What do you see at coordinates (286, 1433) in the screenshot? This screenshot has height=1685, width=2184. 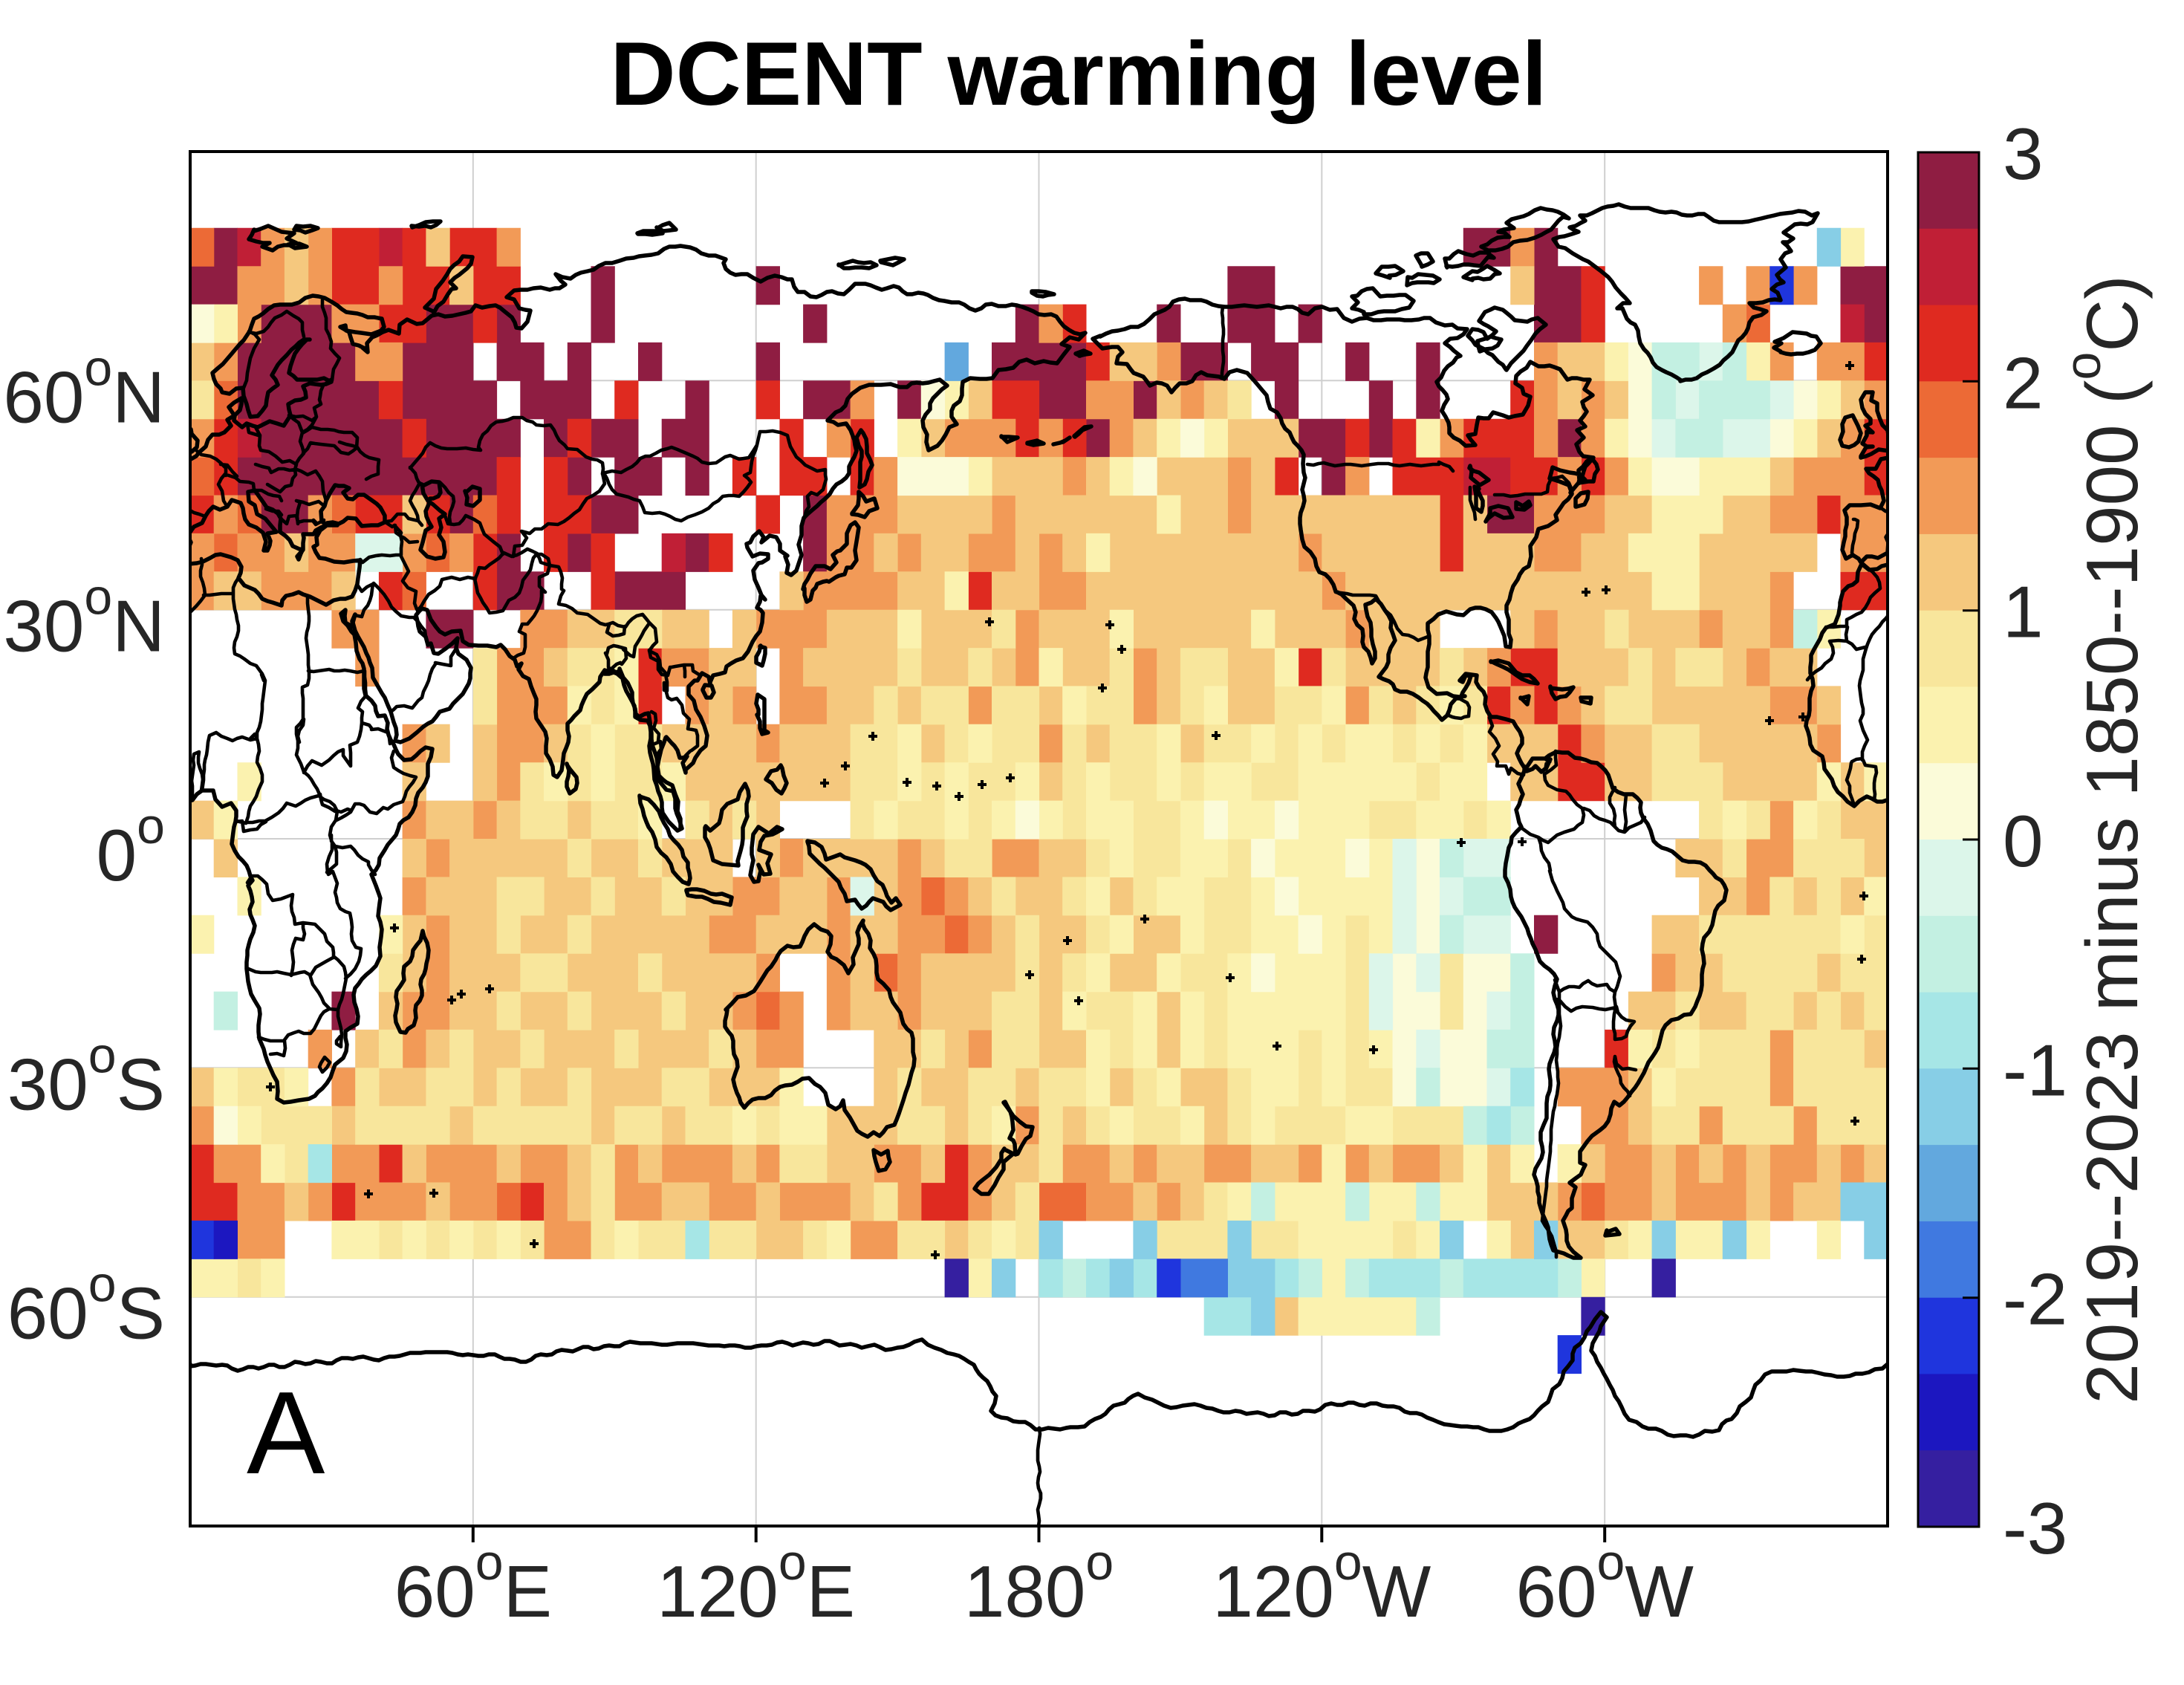 I see `svg-text: A` at bounding box center [286, 1433].